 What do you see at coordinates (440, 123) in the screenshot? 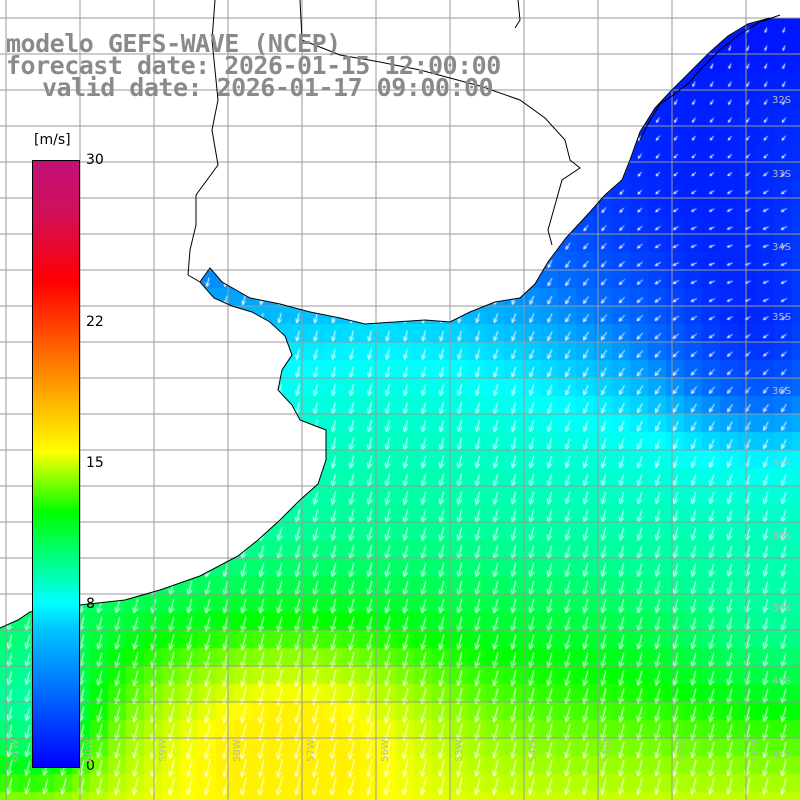
I see `border-uruguay-brazil` at bounding box center [440, 123].